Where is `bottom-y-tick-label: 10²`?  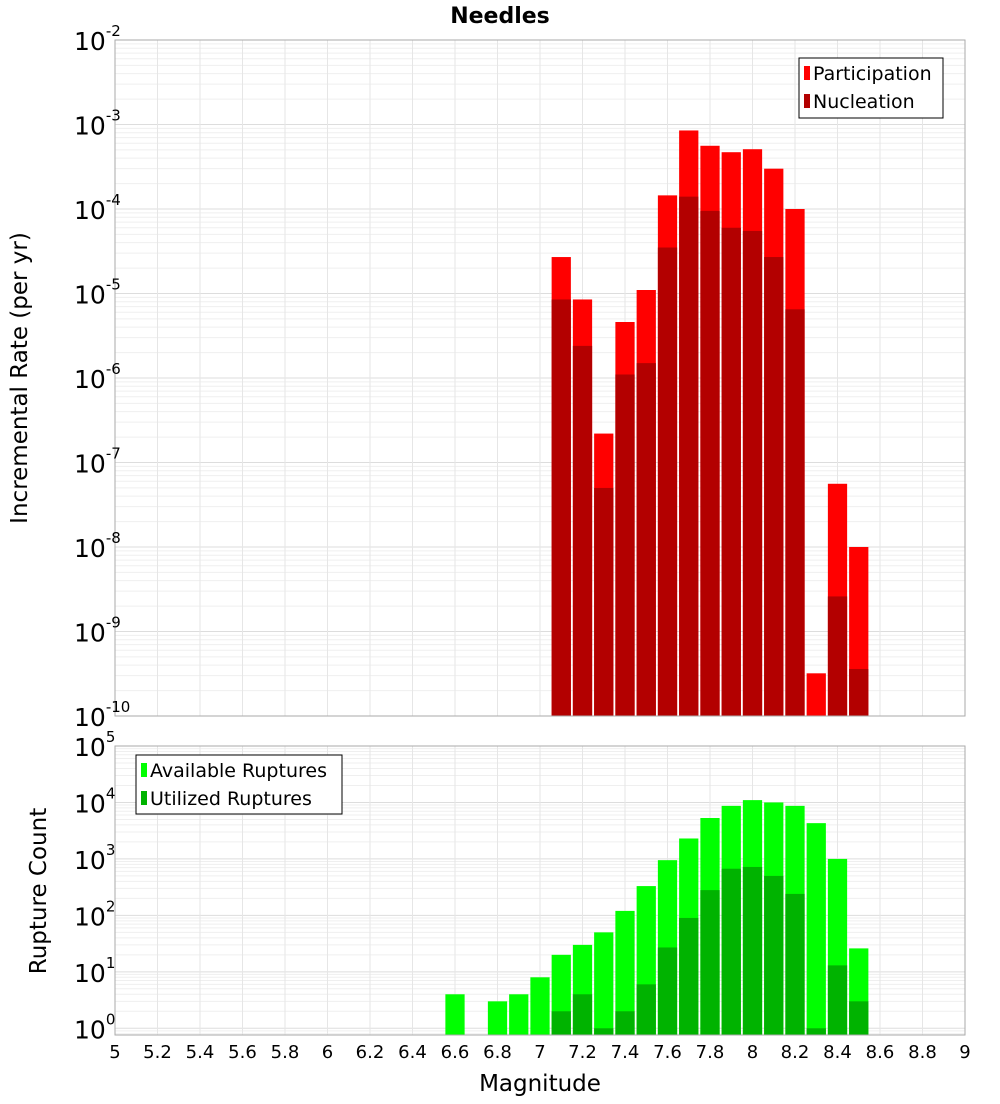 bottom-y-tick-label: 10² is located at coordinates (94, 914).